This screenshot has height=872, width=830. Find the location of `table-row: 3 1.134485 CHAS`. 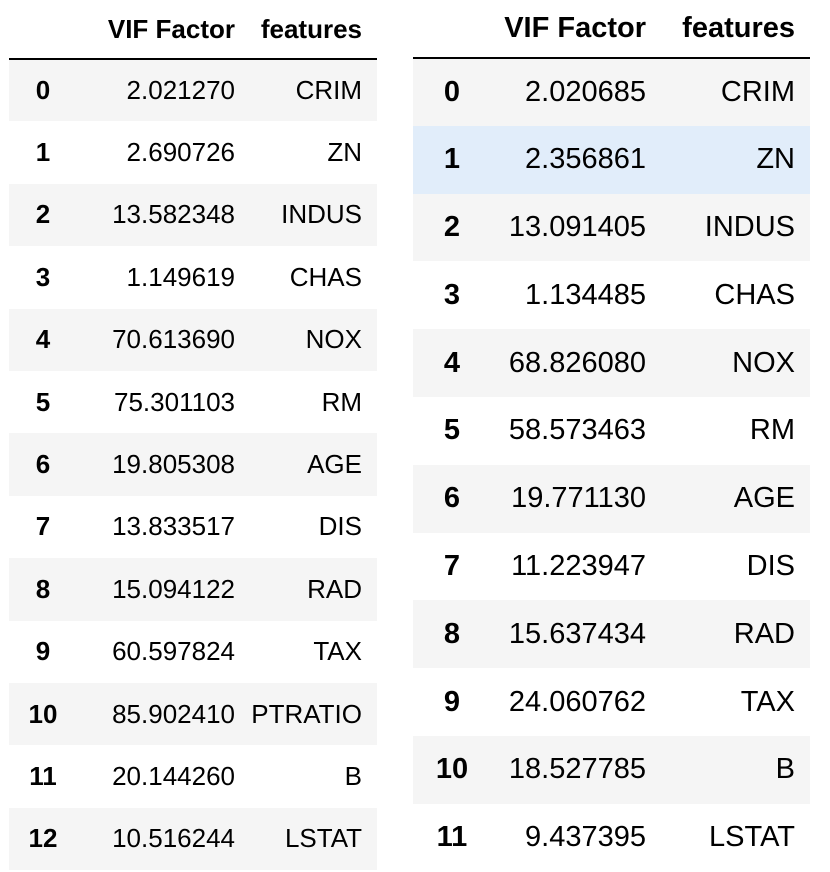

table-row: 3 1.134485 CHAS is located at coordinates (611, 295).